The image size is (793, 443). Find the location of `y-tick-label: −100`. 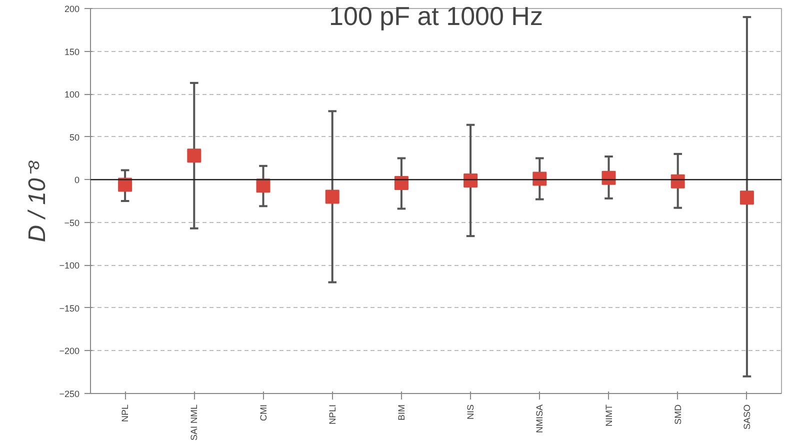

y-tick-label: −100 is located at coordinates (69, 265).